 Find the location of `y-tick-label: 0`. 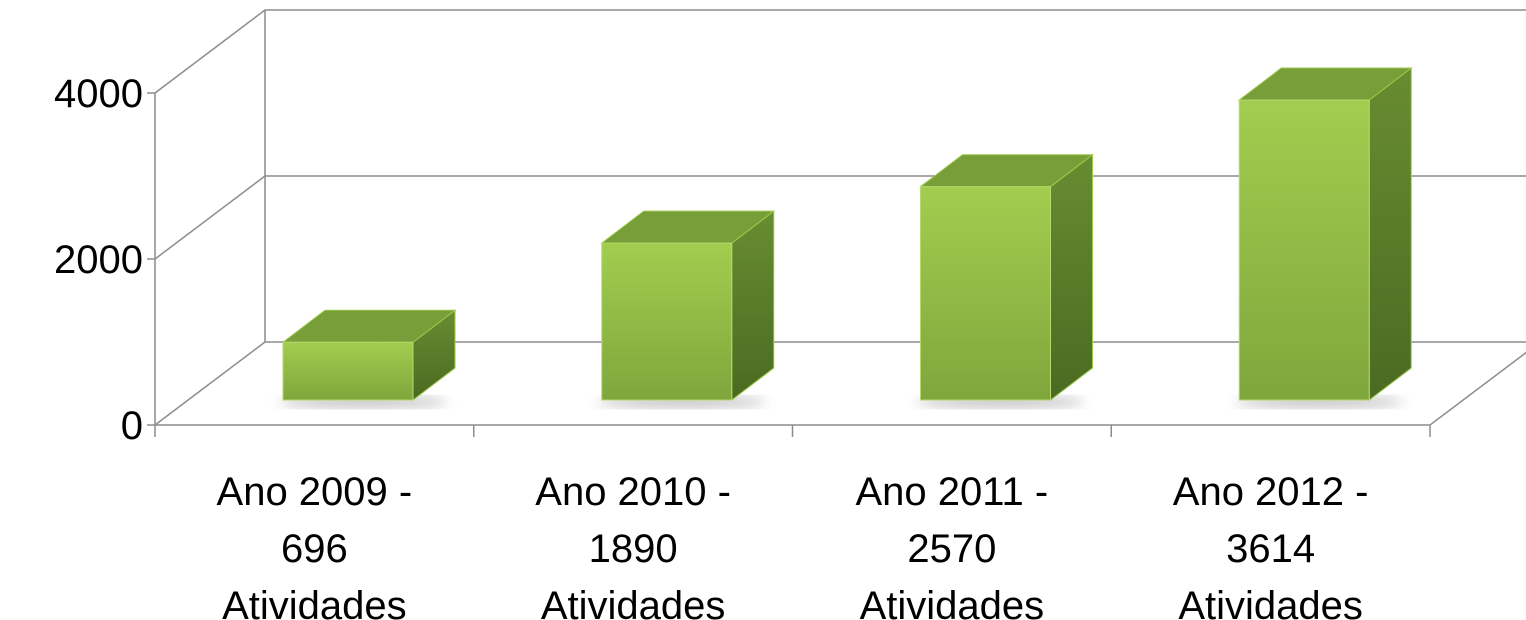

y-tick-label: 0 is located at coordinates (132, 426).